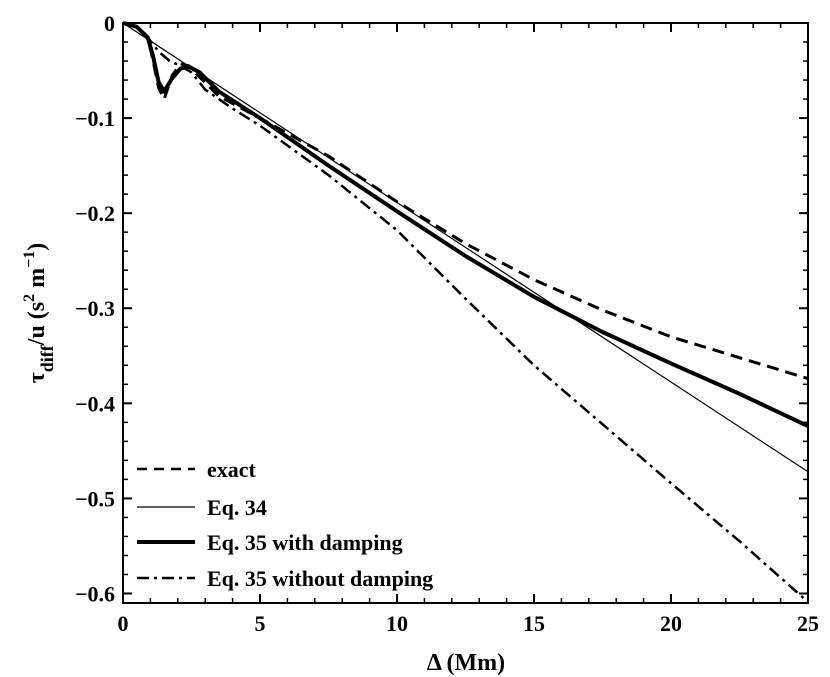 This screenshot has width=830, height=677. I want to click on y-axis-title-symbol: τ, so click(37, 377).